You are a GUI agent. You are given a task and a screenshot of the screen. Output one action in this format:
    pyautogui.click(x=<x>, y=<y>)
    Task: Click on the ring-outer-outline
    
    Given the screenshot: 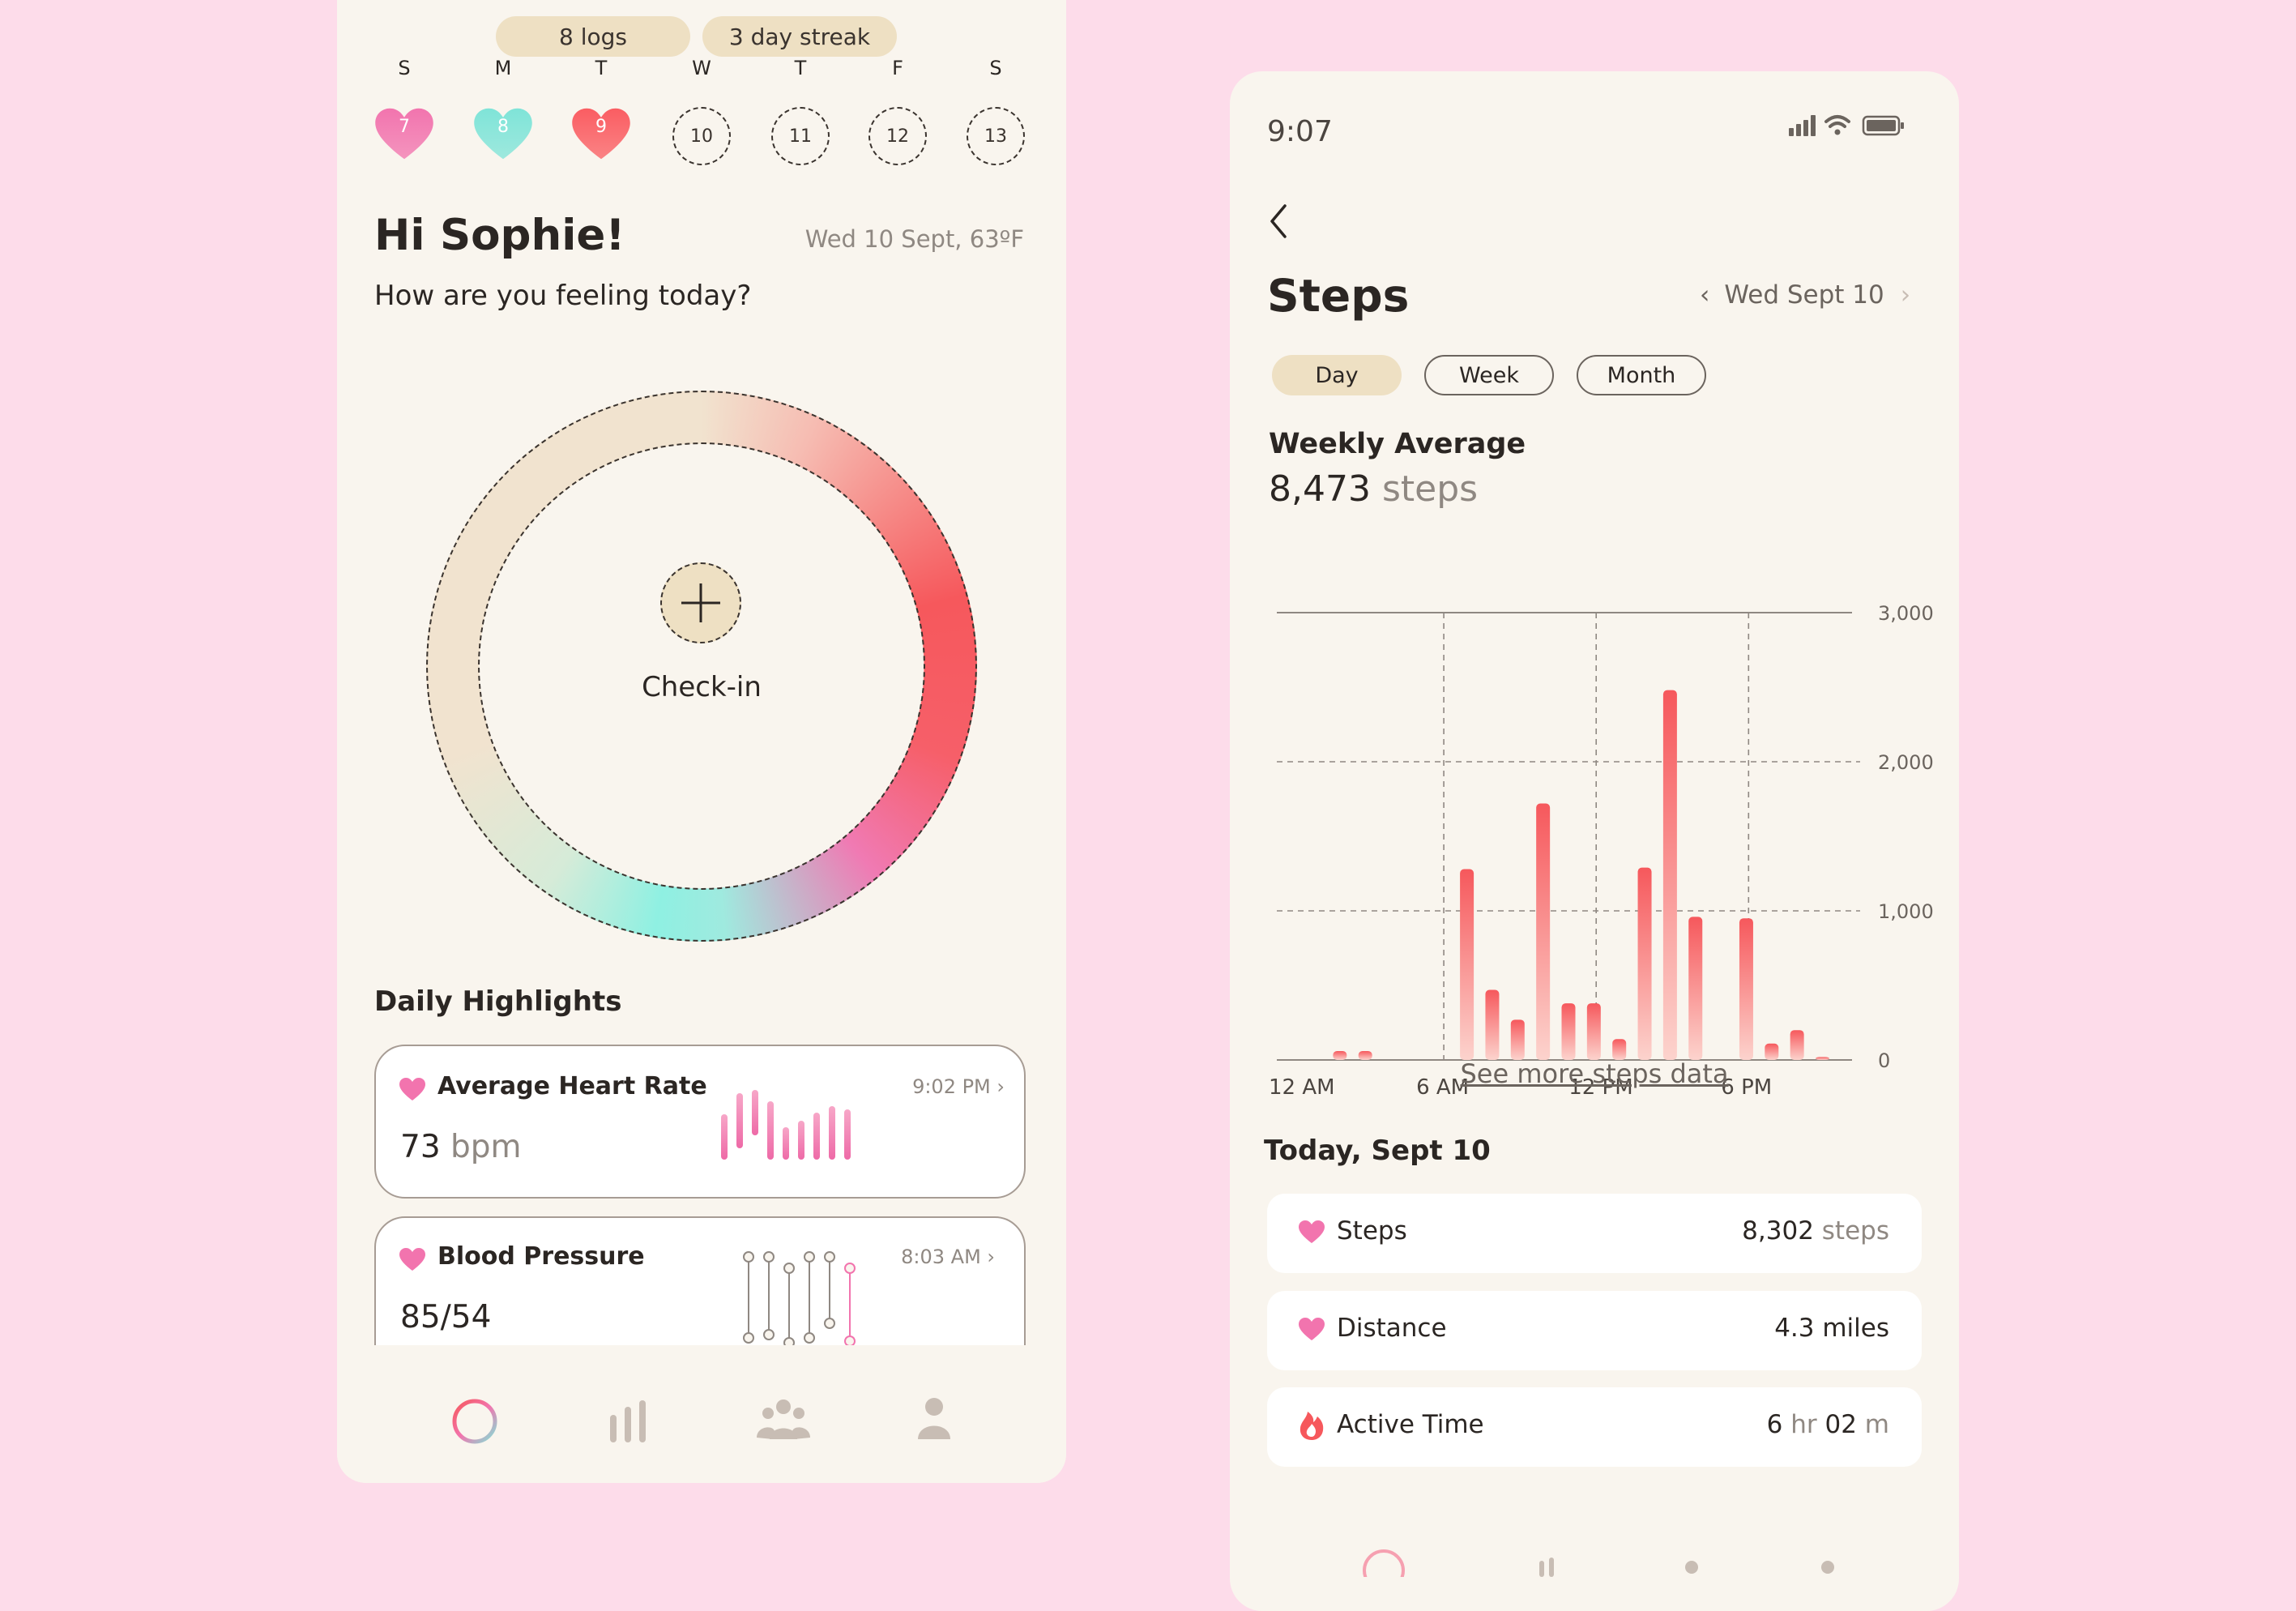 What is the action you would take?
    pyautogui.click(x=702, y=666)
    